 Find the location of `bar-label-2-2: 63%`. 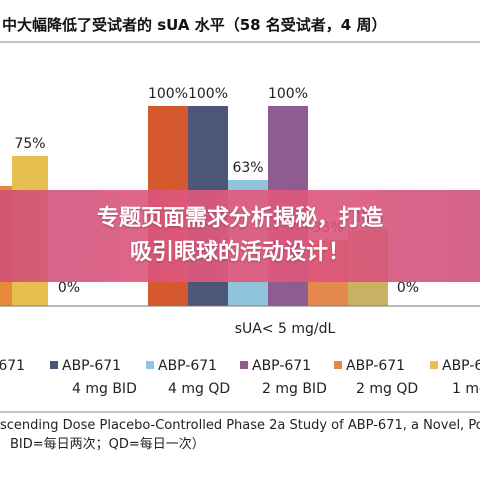

bar-label-2-2: 63% is located at coordinates (247, 168).